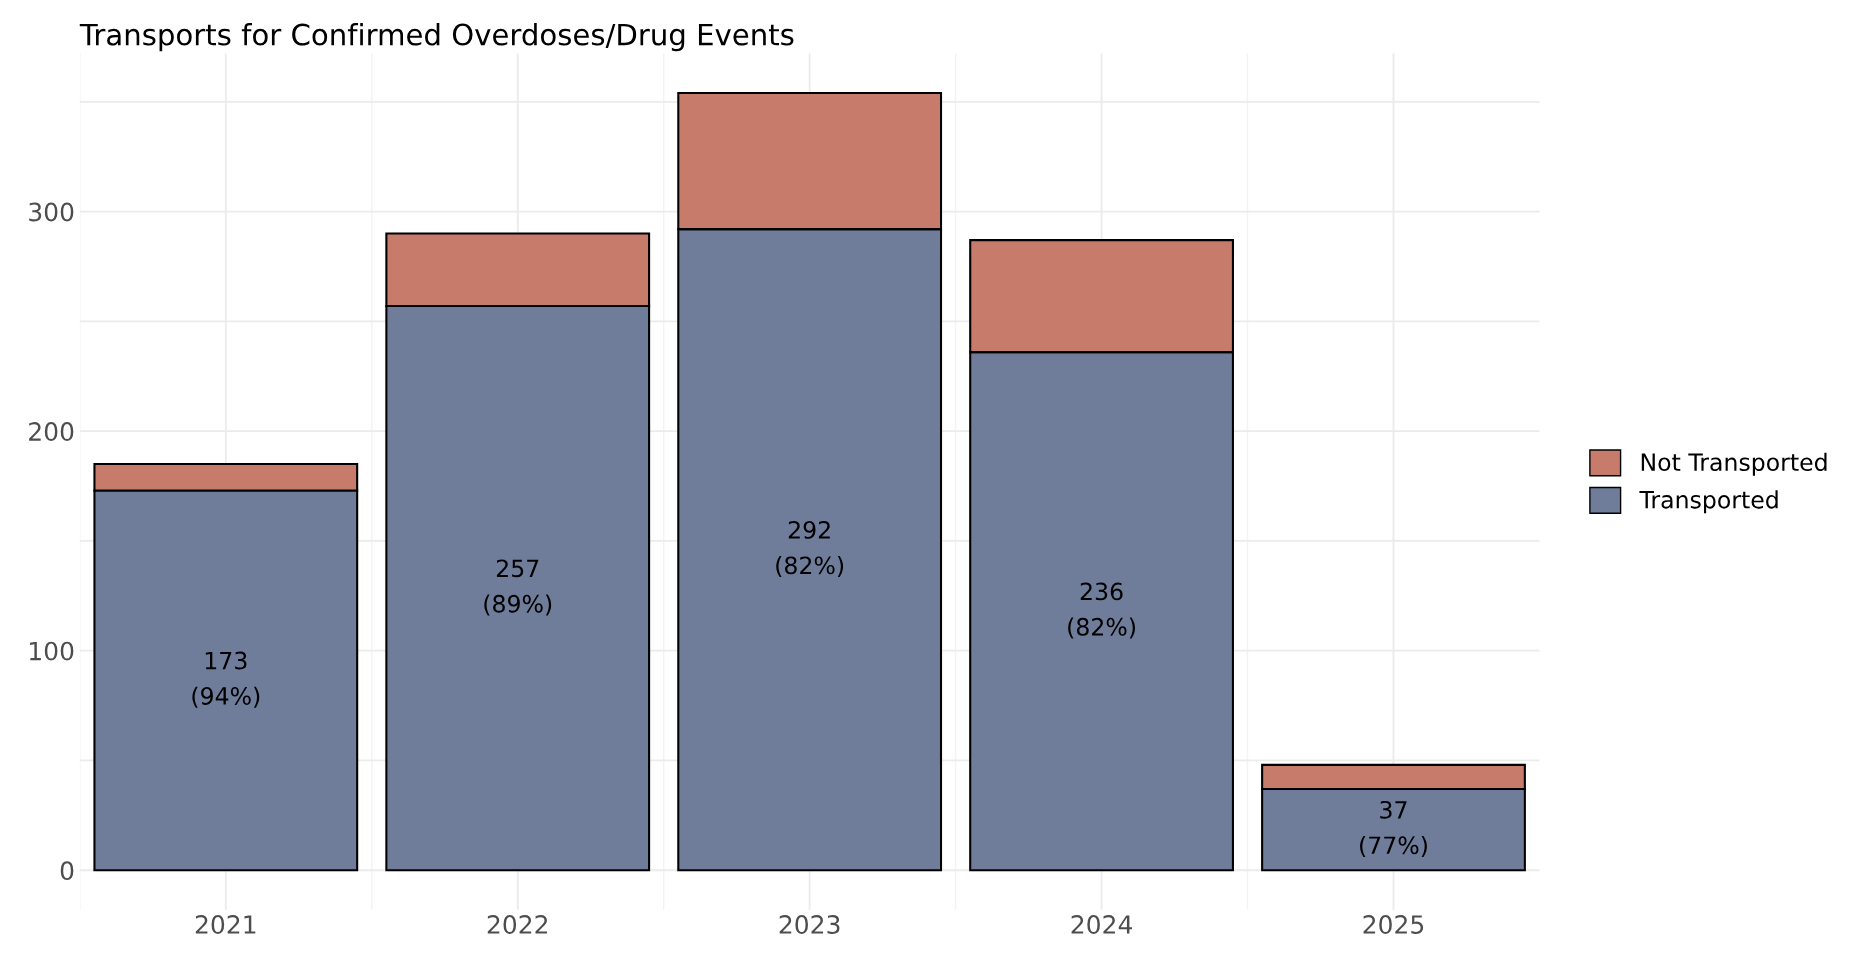 Image resolution: width=1857 pixels, height=973 pixels. What do you see at coordinates (1734, 464) in the screenshot?
I see `legend-label: Not Transported` at bounding box center [1734, 464].